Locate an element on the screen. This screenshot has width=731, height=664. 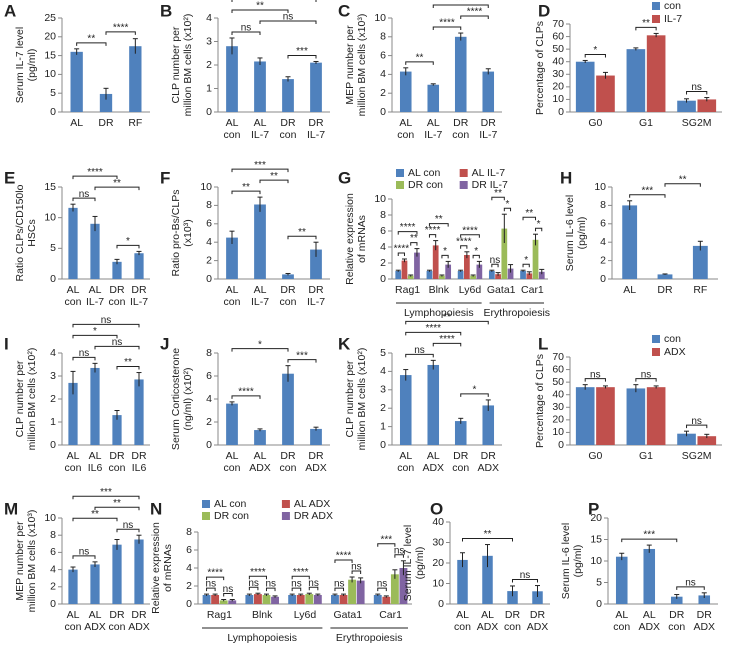
y-tick-label: 2 is located at coordinates (603, 260).